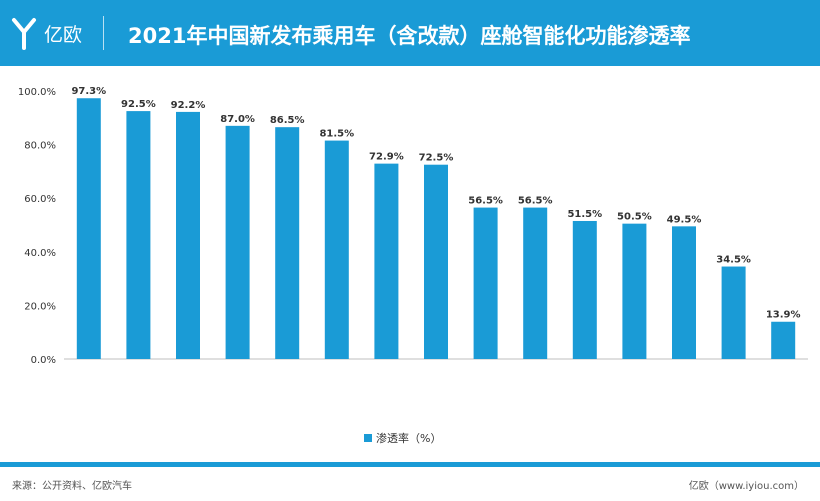 The image size is (820, 501). Describe the element at coordinates (287, 120) in the screenshot. I see `data-label: 86.5%` at that location.